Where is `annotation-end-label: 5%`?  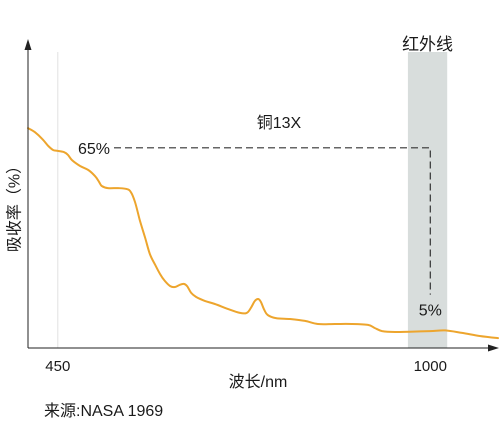
annotation-end-label: 5% is located at coordinates (430, 311).